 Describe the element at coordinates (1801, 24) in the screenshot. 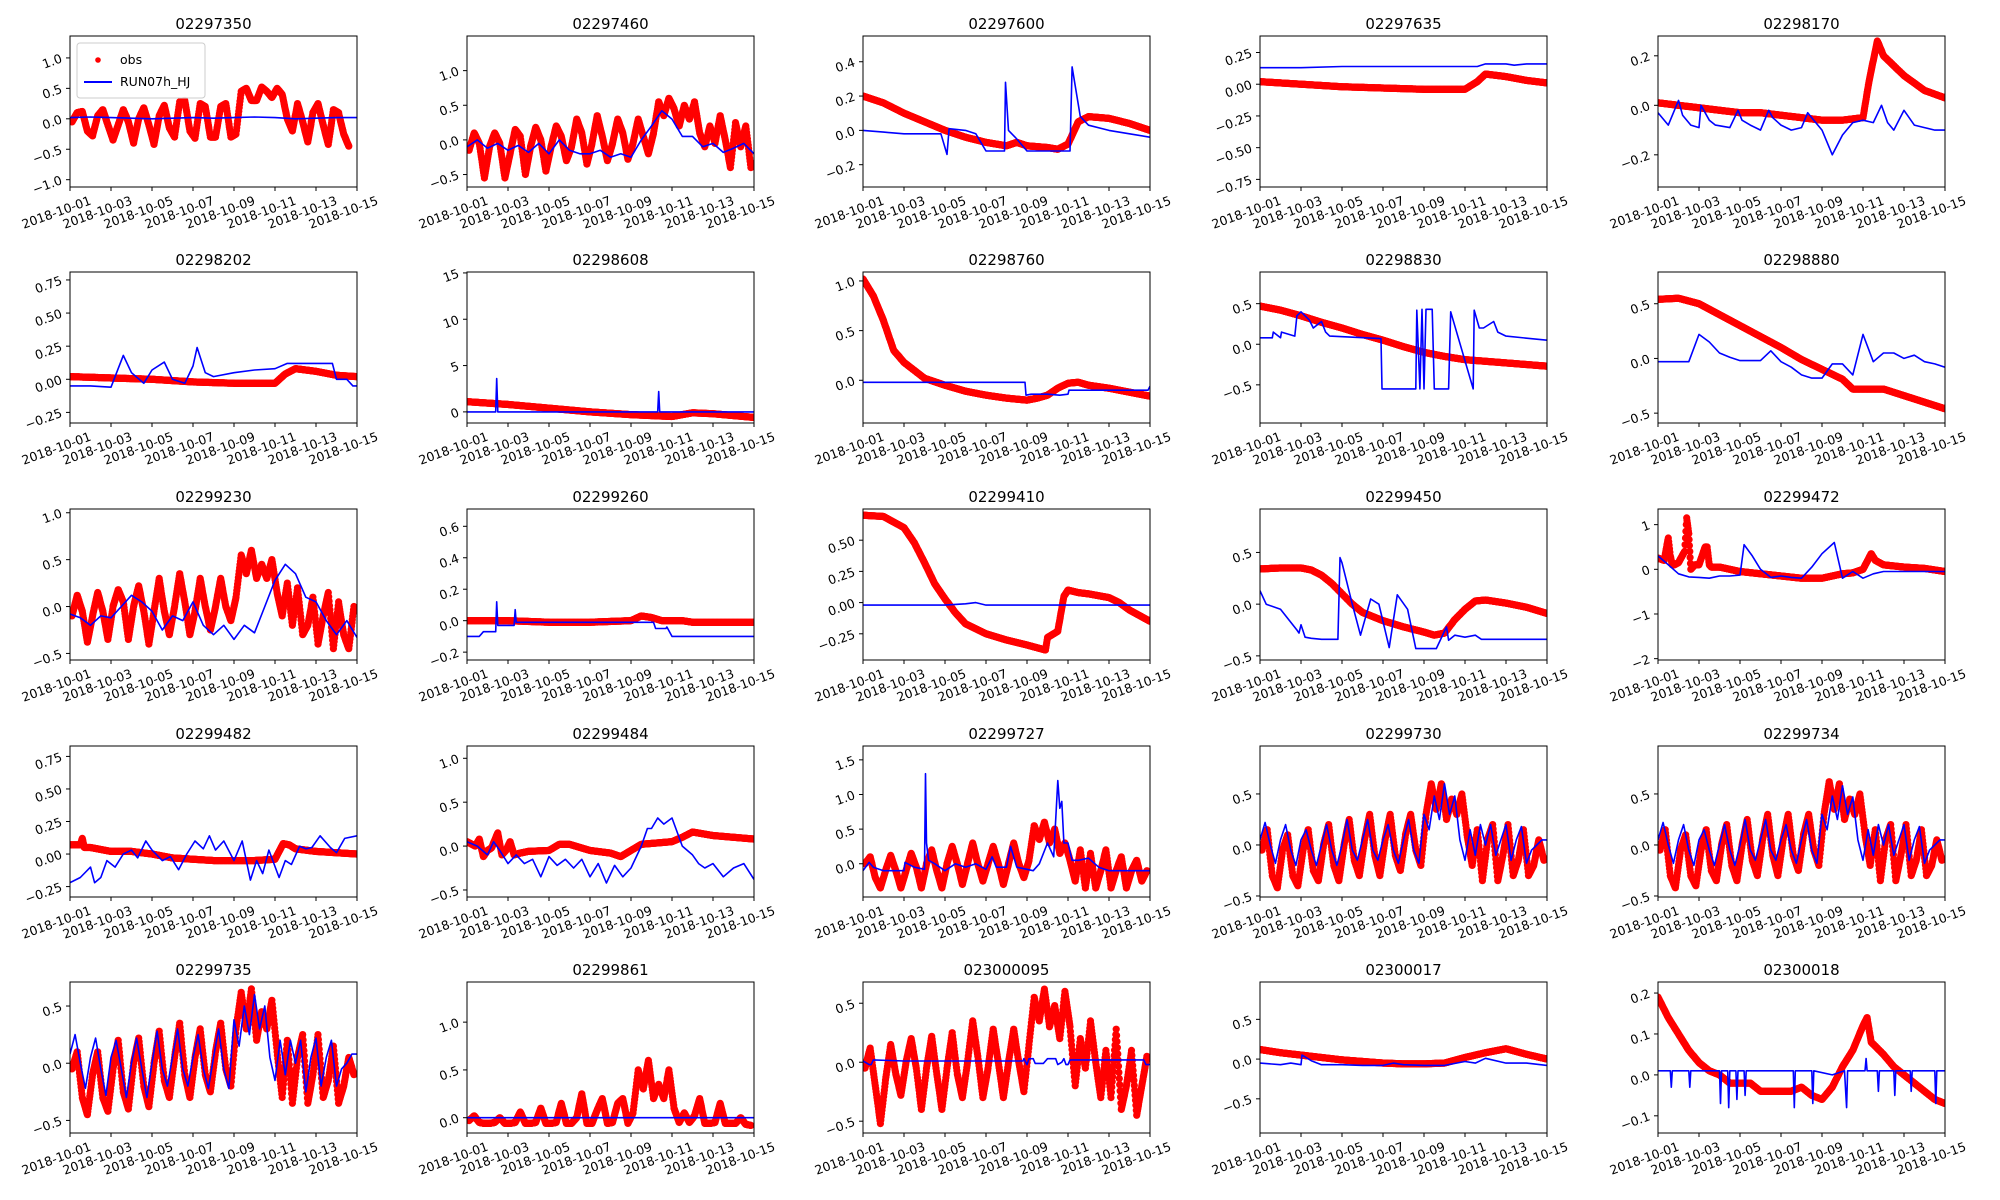

I see `subplot-title: 02298170` at that location.